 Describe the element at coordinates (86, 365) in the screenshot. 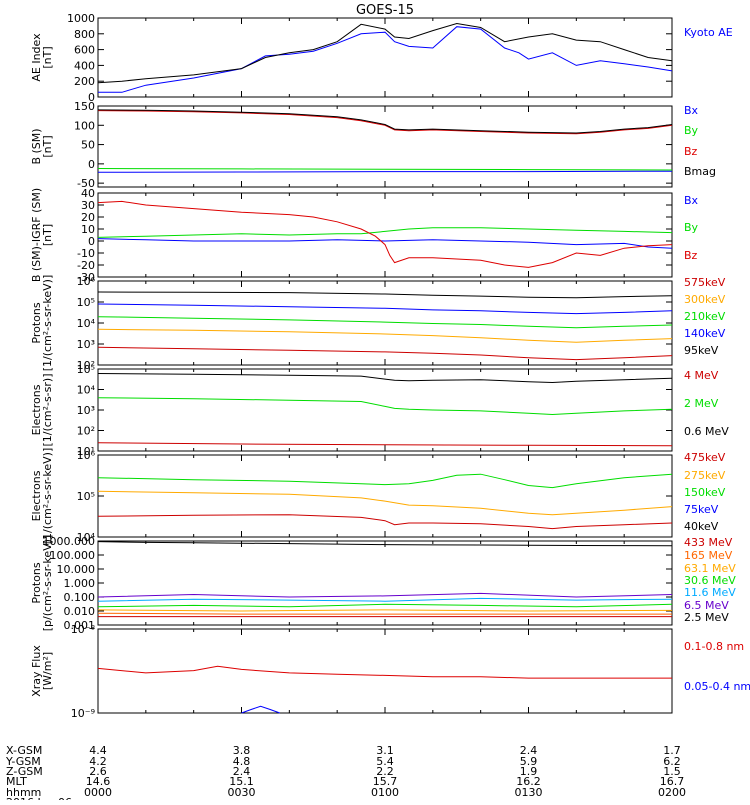

I see `ytick-label-protons-4: 10²` at that location.